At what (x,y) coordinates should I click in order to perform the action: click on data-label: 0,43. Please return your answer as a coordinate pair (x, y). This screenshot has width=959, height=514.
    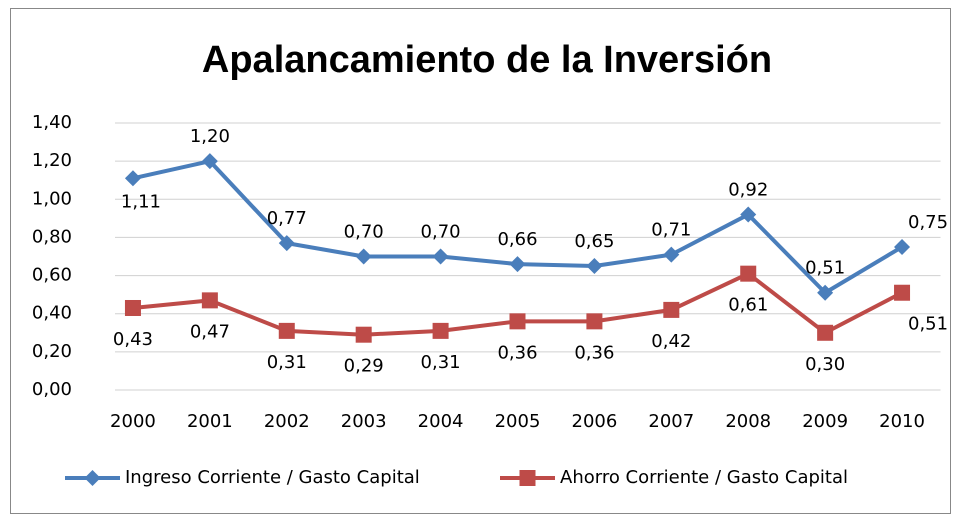
    Looking at the image, I should click on (133, 339).